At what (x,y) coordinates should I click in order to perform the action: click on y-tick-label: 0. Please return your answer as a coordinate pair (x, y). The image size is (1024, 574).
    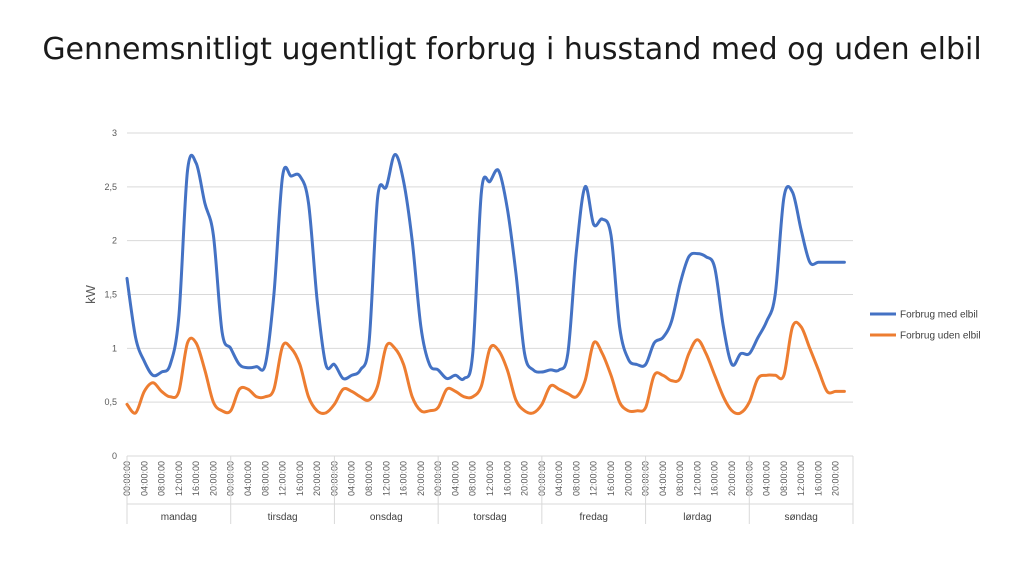
    Looking at the image, I should click on (114, 456).